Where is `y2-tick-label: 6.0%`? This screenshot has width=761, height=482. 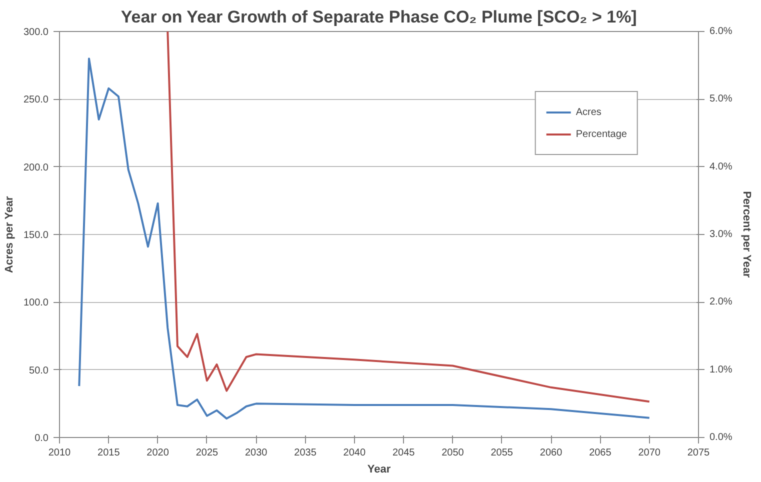
y2-tick-label: 6.0% is located at coordinates (721, 31).